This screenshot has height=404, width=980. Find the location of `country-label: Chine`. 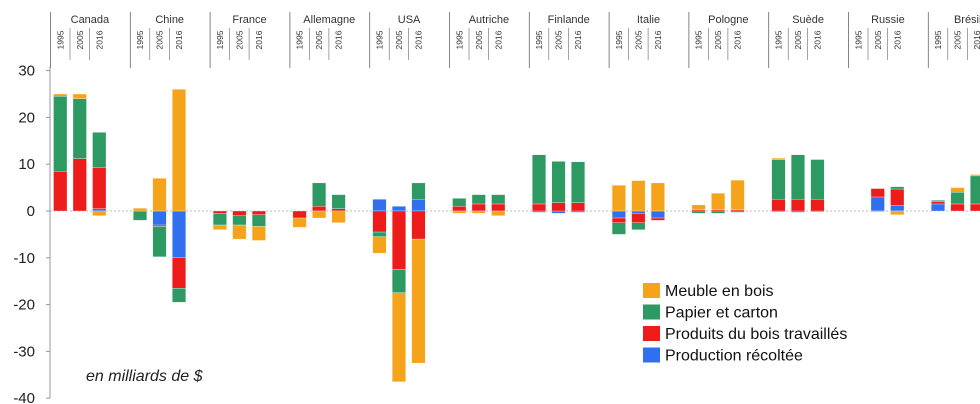

country-label: Chine is located at coordinates (169, 20).